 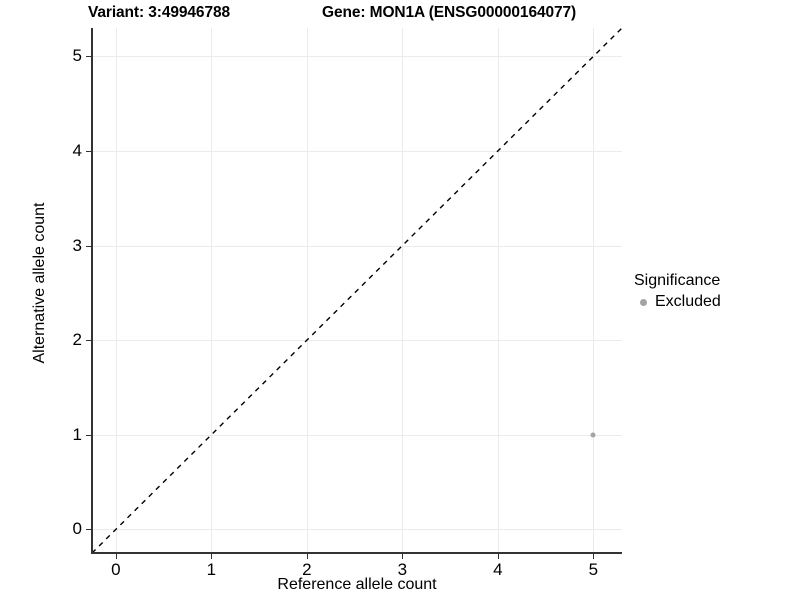 I want to click on variant-title: Variant: 3:49946788, so click(x=159, y=12).